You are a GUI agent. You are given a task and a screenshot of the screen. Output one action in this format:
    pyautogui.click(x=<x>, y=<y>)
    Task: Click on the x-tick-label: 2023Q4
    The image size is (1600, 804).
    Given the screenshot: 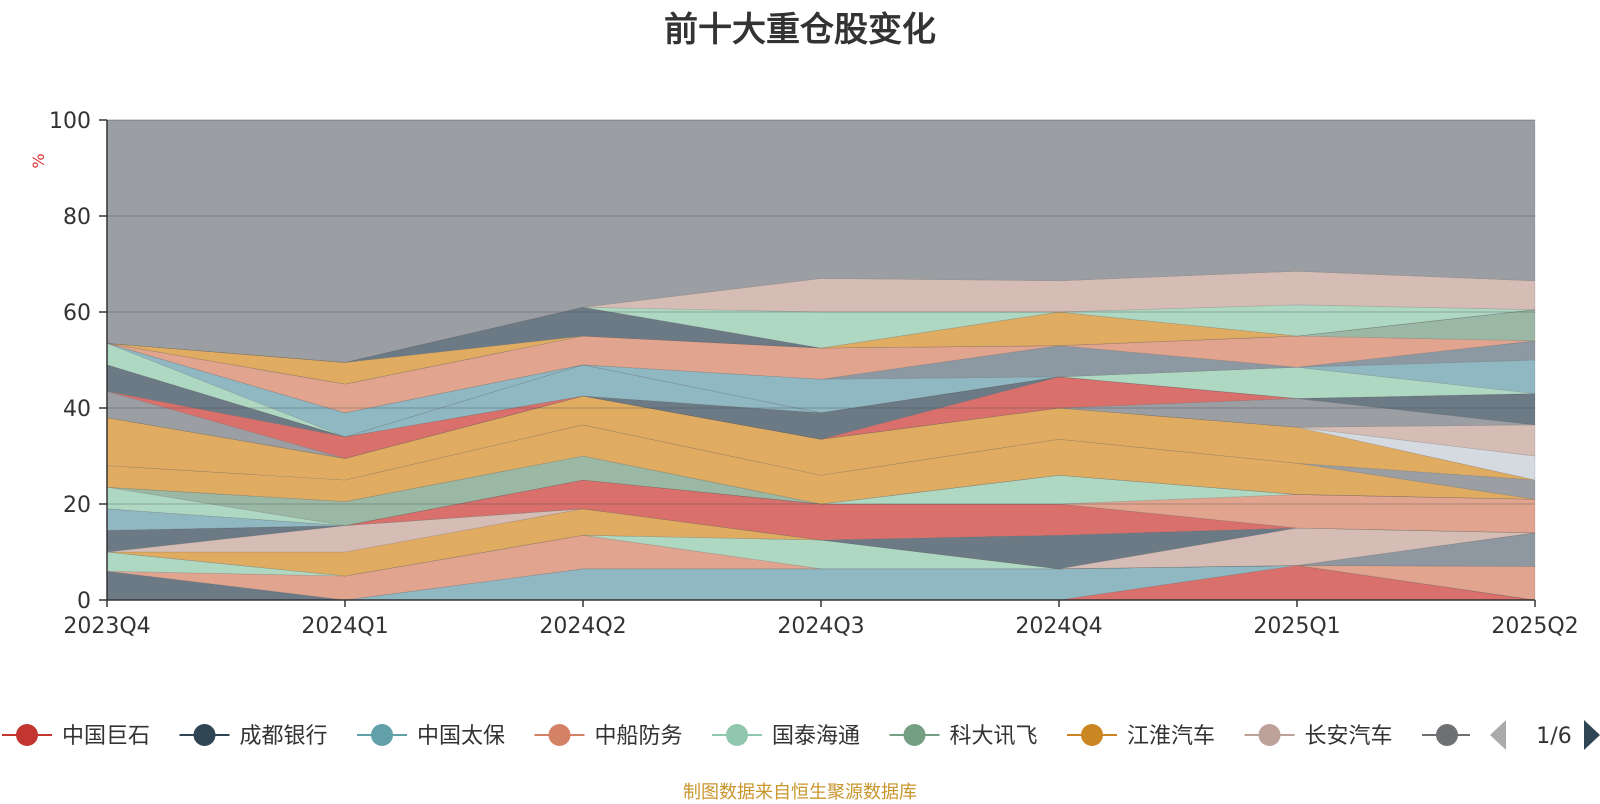 What is the action you would take?
    pyautogui.click(x=106, y=626)
    